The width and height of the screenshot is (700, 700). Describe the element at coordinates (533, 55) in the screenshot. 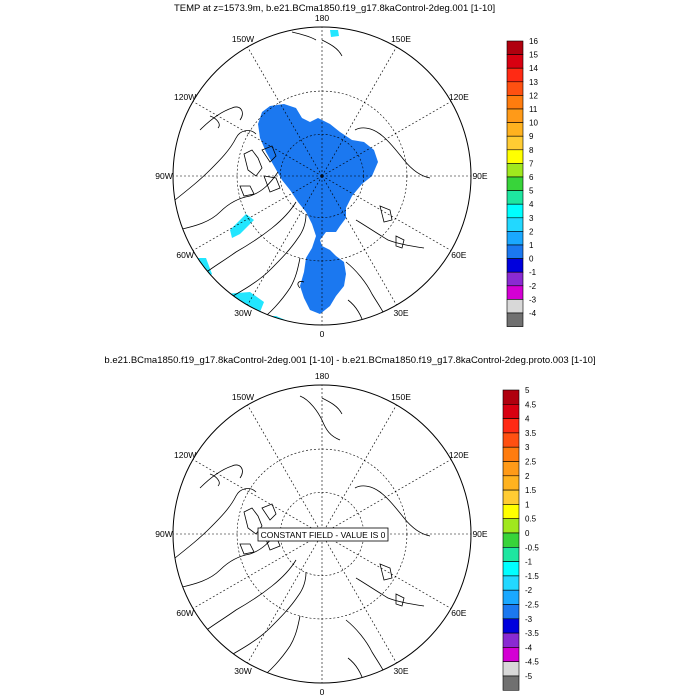

I see `colorbar-tick-label: 15` at that location.